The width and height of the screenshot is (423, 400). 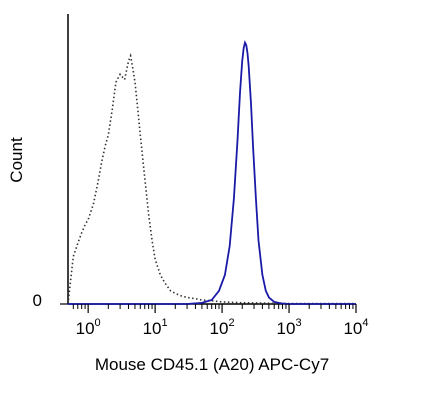 What do you see at coordinates (37, 300) in the screenshot?
I see `y-tick-label: 0` at bounding box center [37, 300].